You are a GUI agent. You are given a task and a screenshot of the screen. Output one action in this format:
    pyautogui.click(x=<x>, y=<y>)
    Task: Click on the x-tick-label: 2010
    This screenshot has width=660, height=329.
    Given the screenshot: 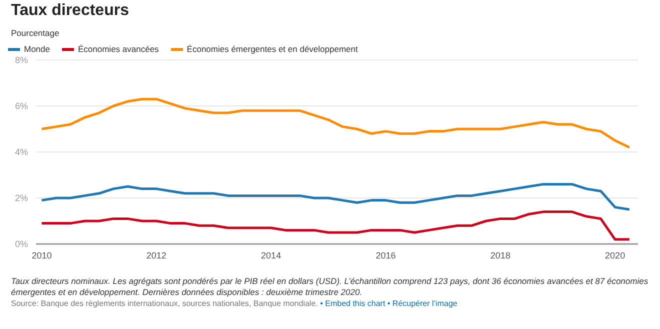 What is the action you would take?
    pyautogui.click(x=42, y=255)
    